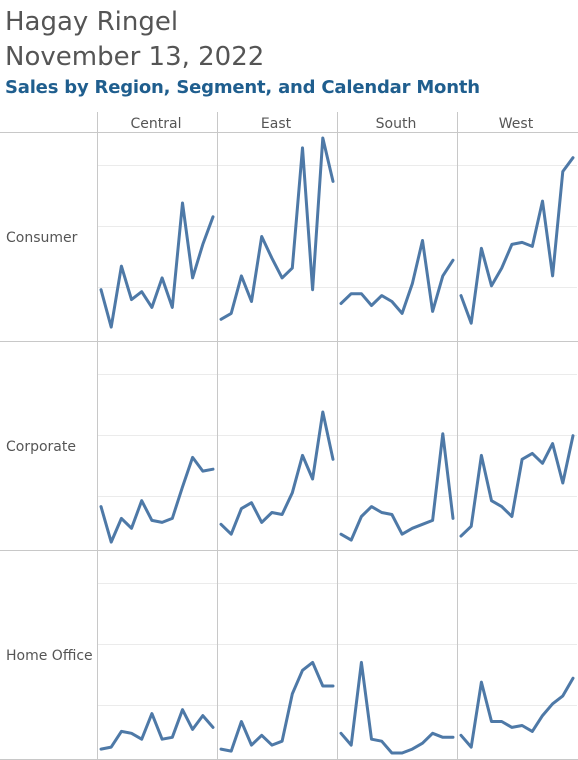 Image resolution: width=578 pixels, height=760 pixels. Describe the element at coordinates (277, 706) in the screenshot. I see `sparkline-home-office-east` at that location.